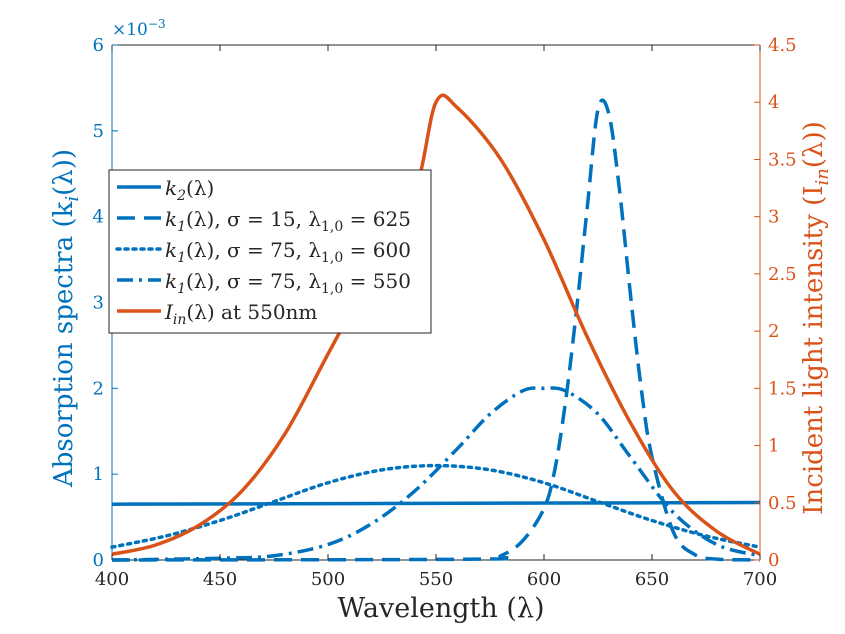 This screenshot has height=634, width=845. I want to click on y-right-tick-label: 4.5, so click(782, 45).